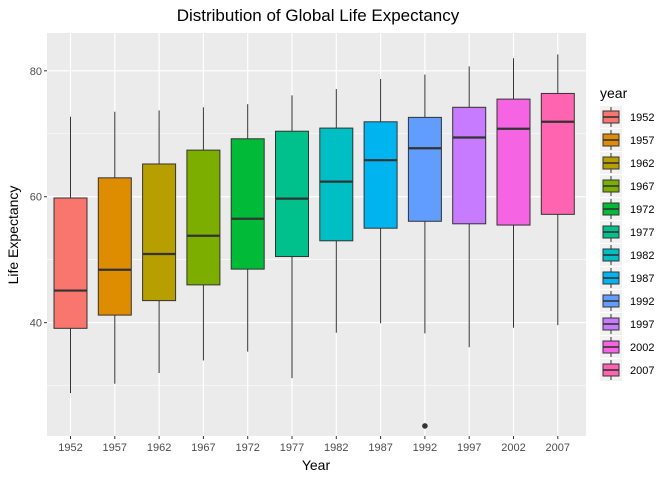  I want to click on box-1962, so click(159, 242).